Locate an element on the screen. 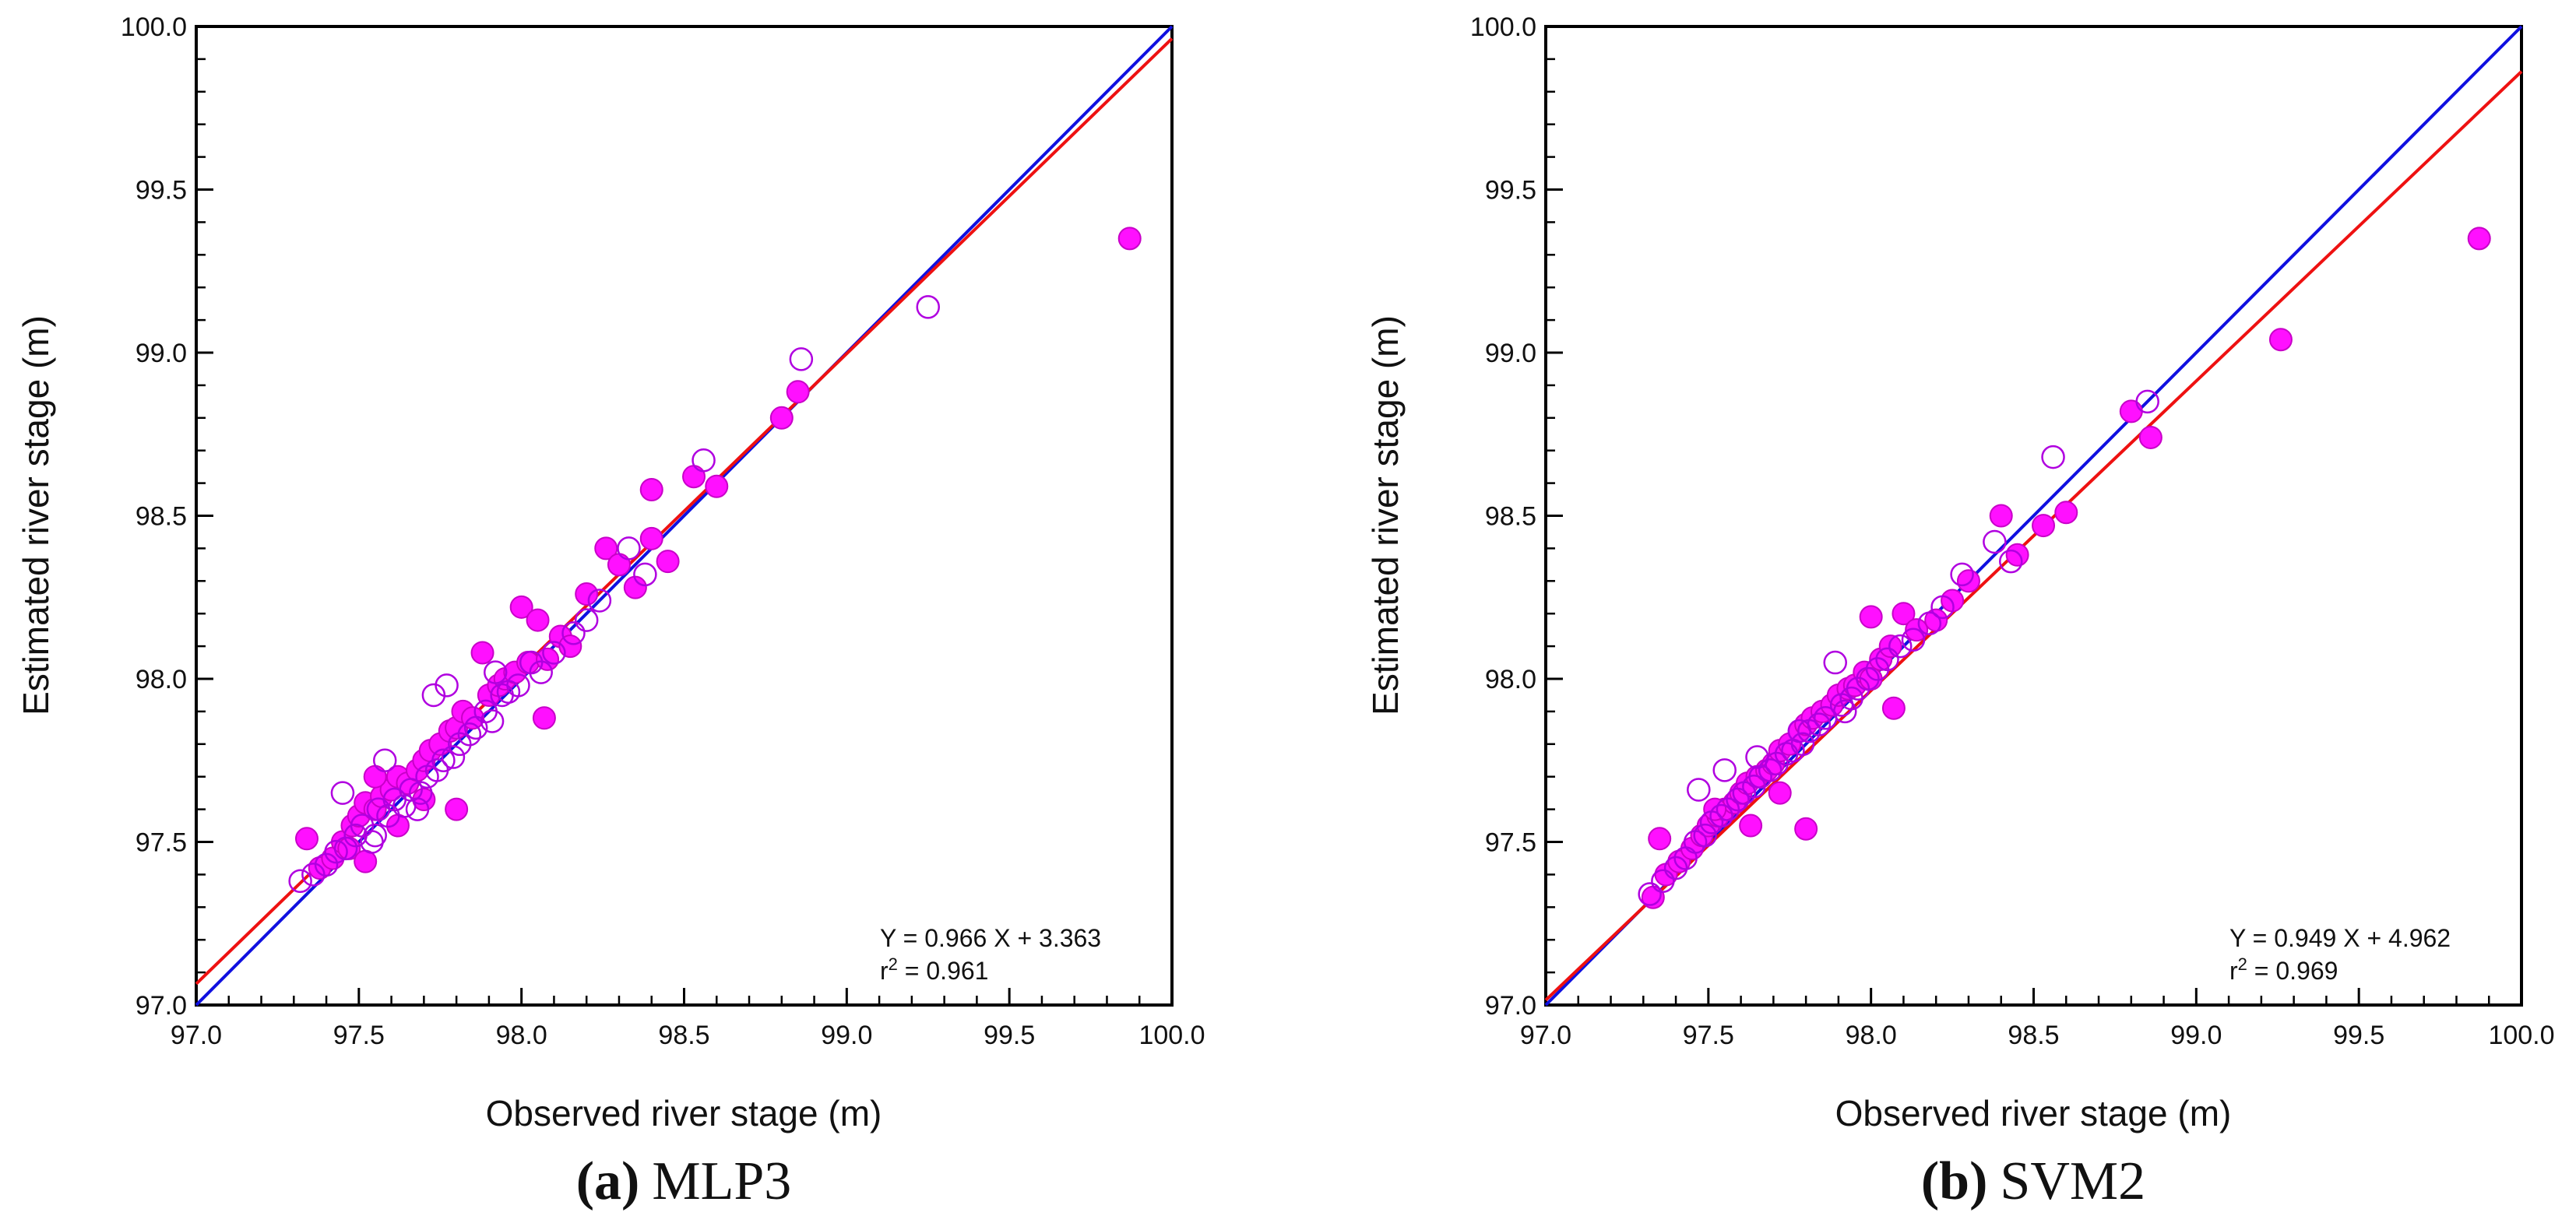 Image resolution: width=2576 pixels, height=1223 pixels. caption-letter: (b) is located at coordinates (1954, 1181).